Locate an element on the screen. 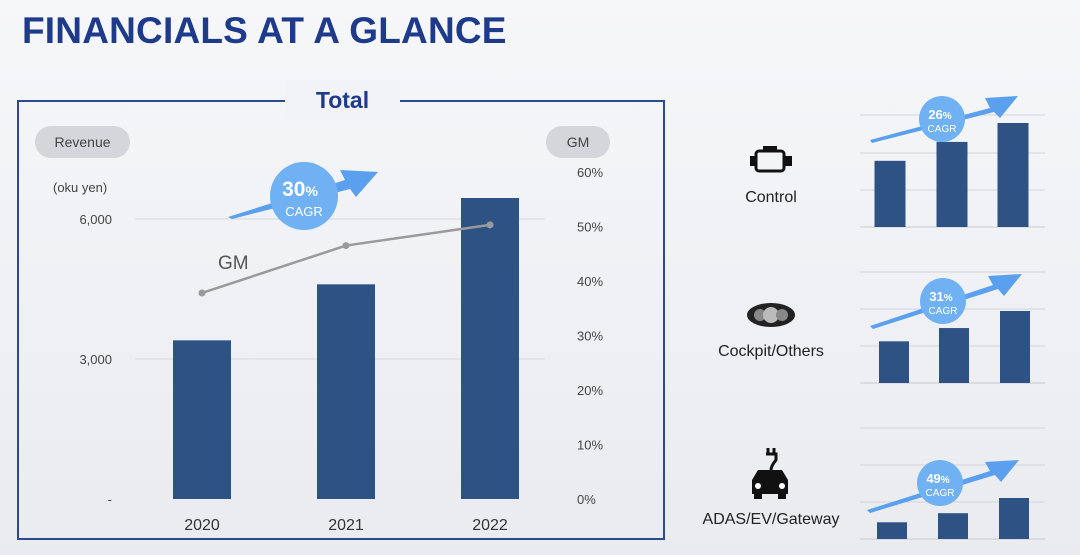  panel-tab-total: Total is located at coordinates (342, 100).